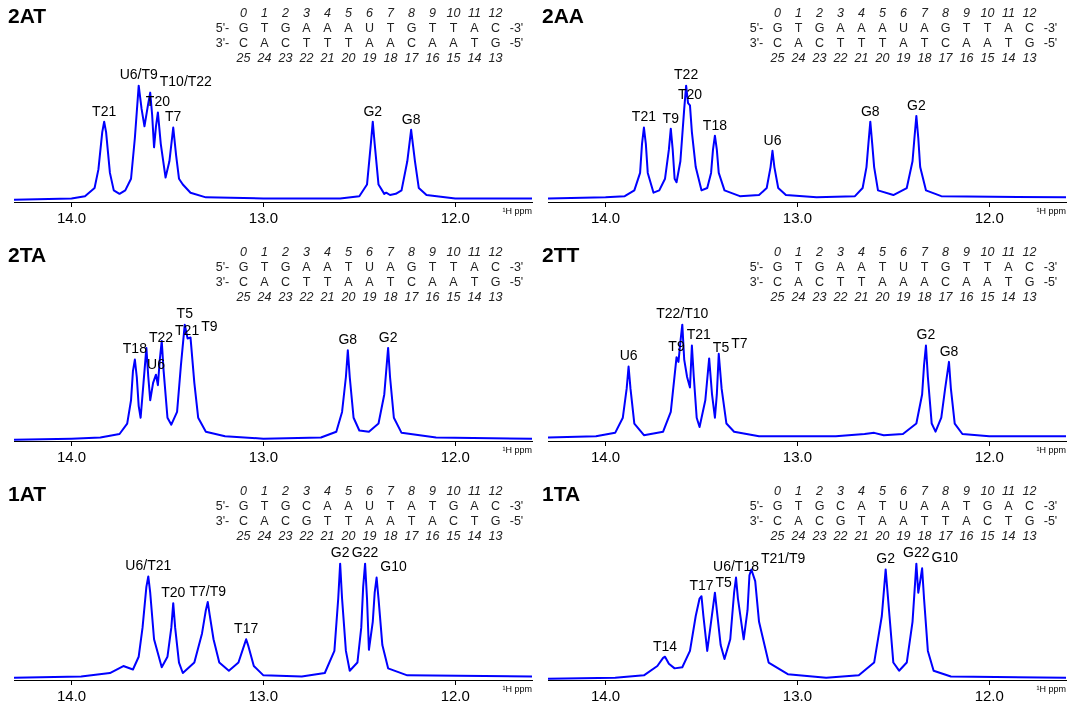  What do you see at coordinates (369, 506) in the screenshot?
I see `text: 5'- G T G C A A U T A T G A C -3'` at bounding box center [369, 506].